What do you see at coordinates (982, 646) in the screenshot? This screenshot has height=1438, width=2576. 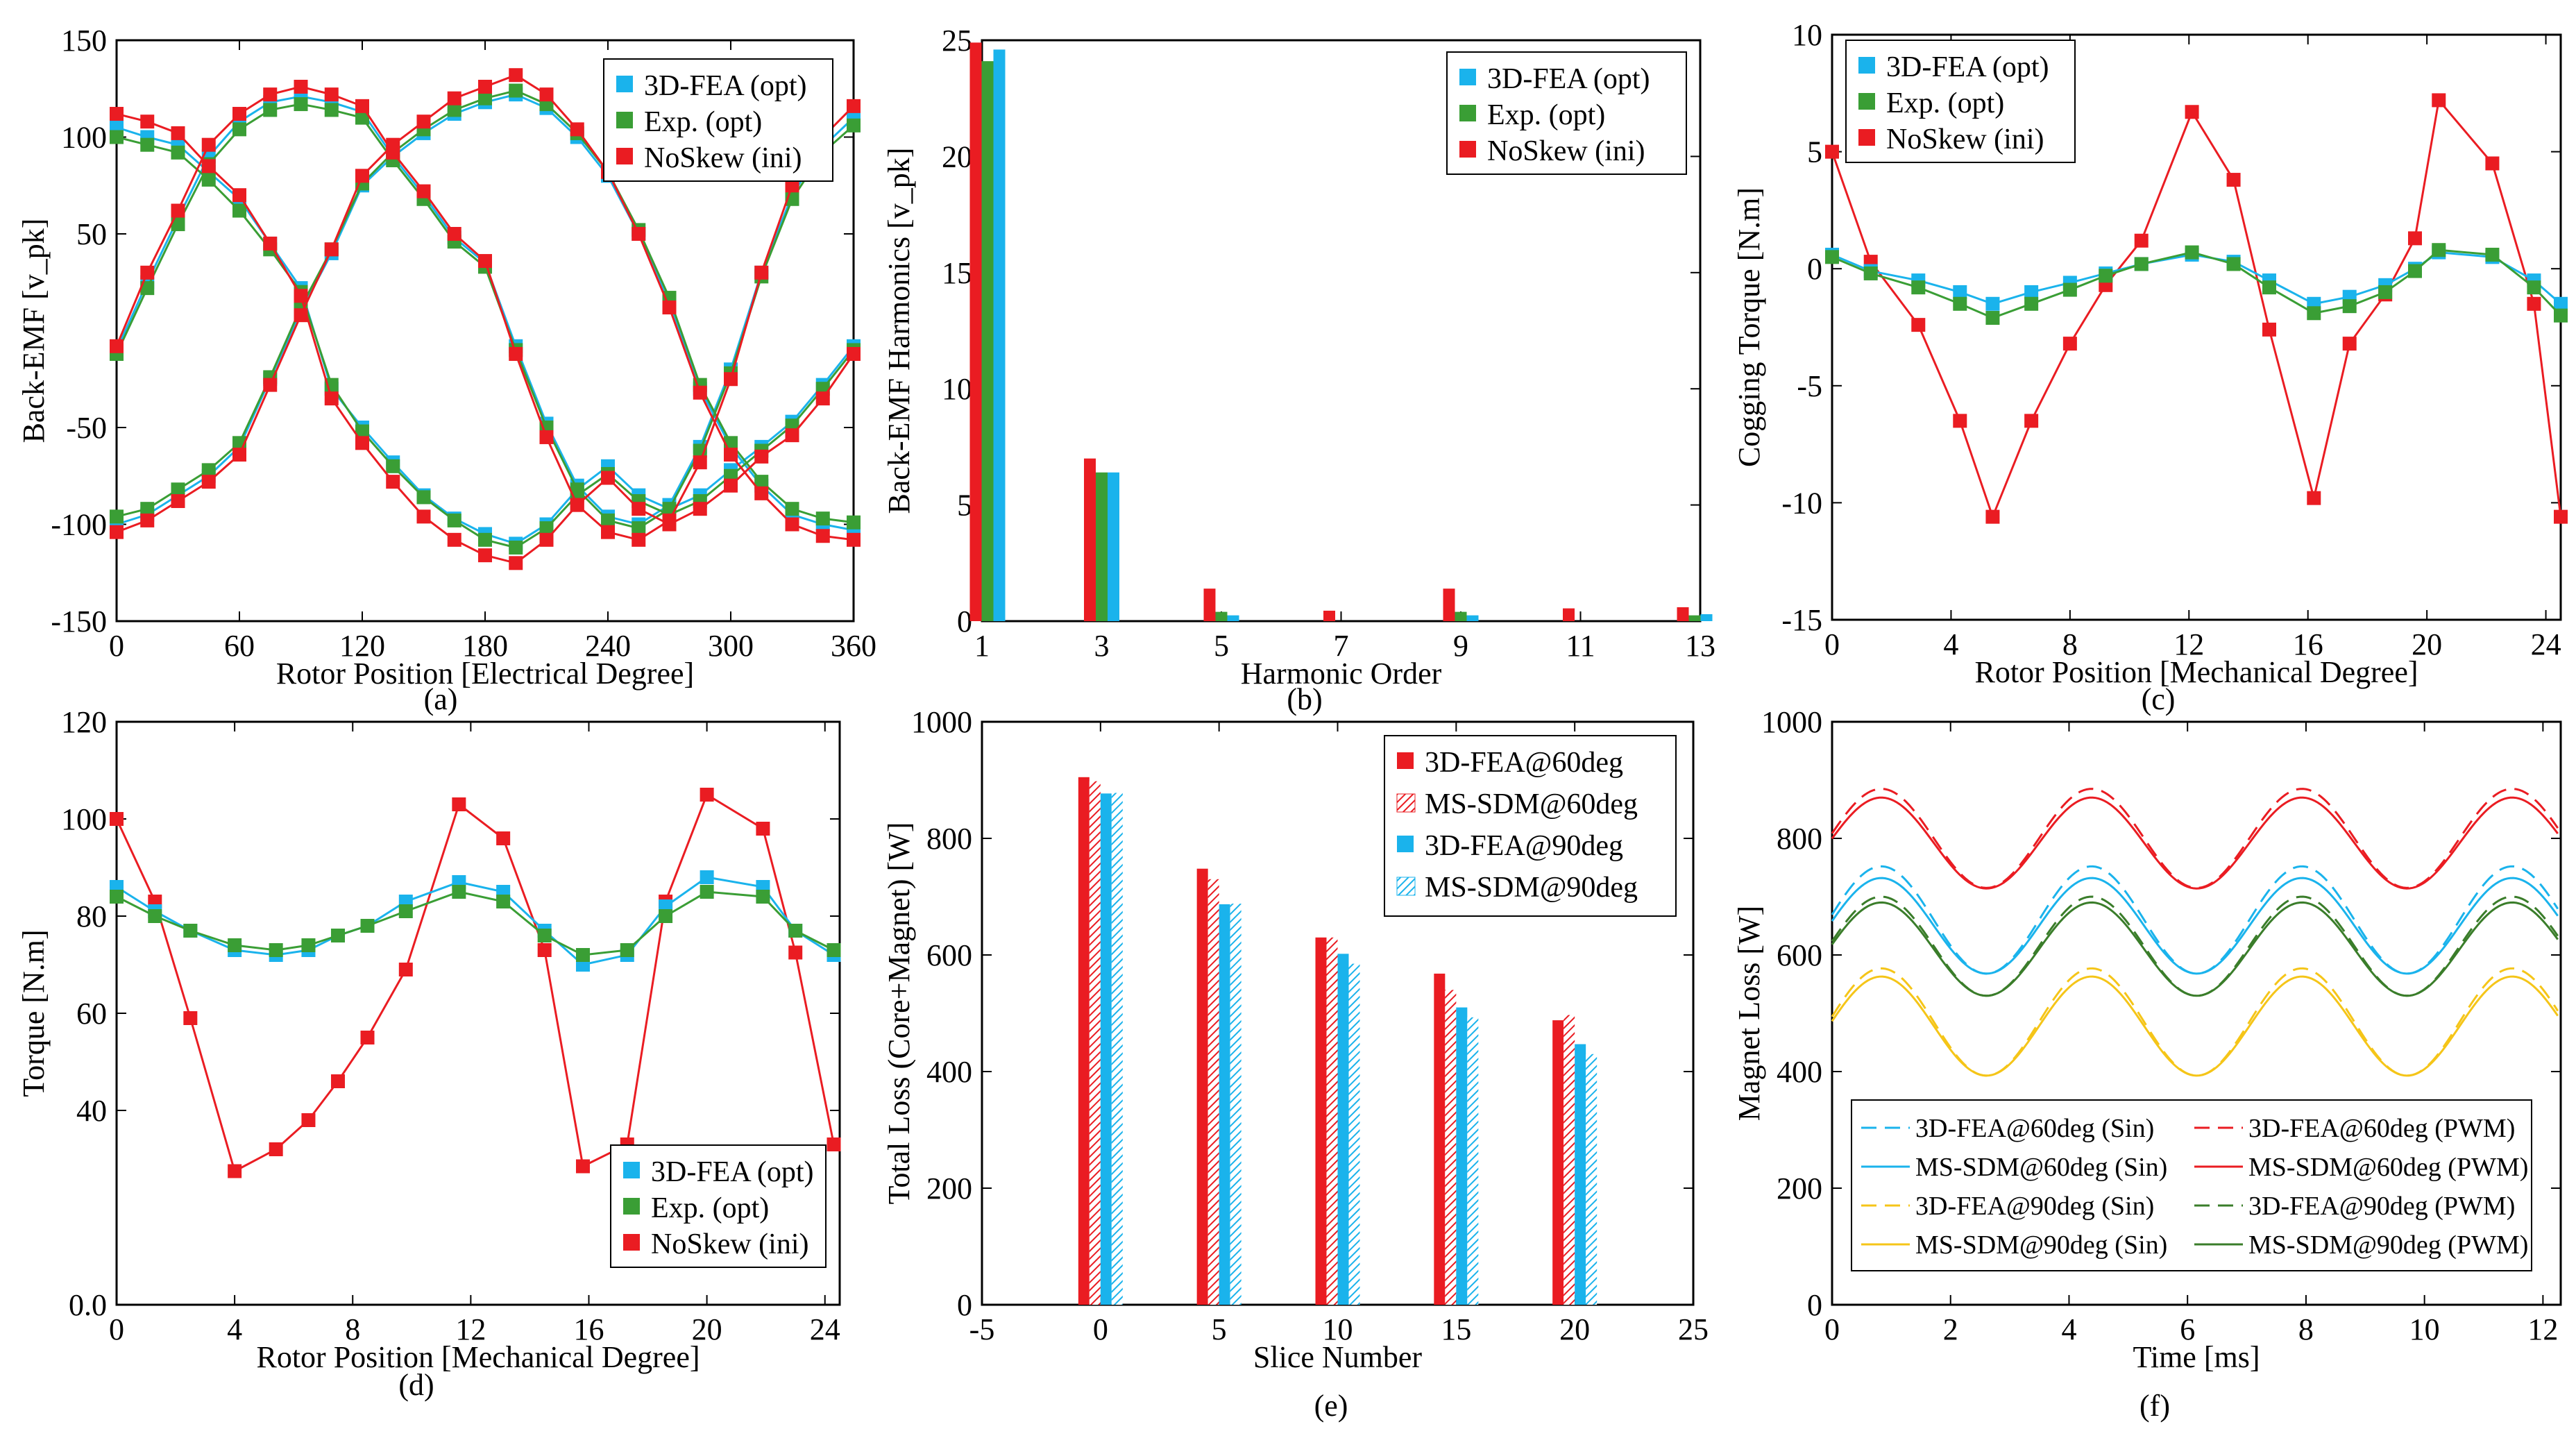 I see `x-tick-label: 1` at bounding box center [982, 646].